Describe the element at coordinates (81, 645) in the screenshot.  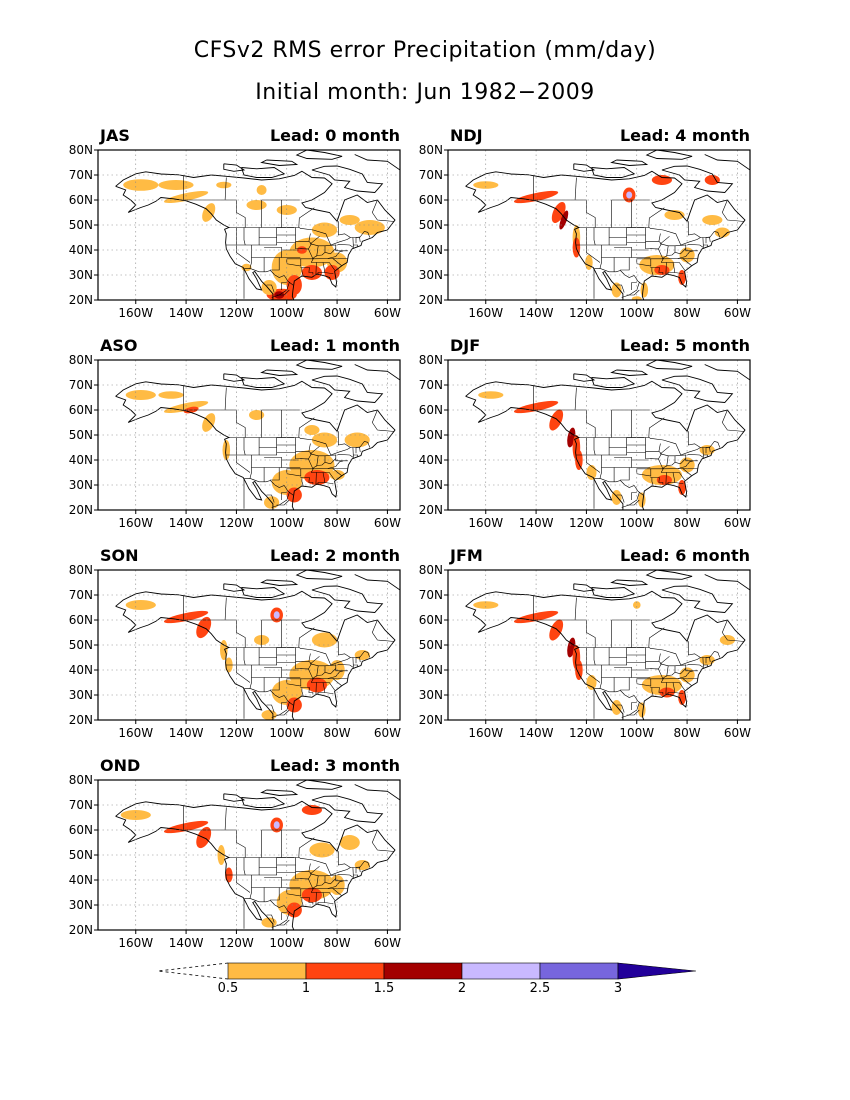
I see `lat-tick-label: 50N` at that location.